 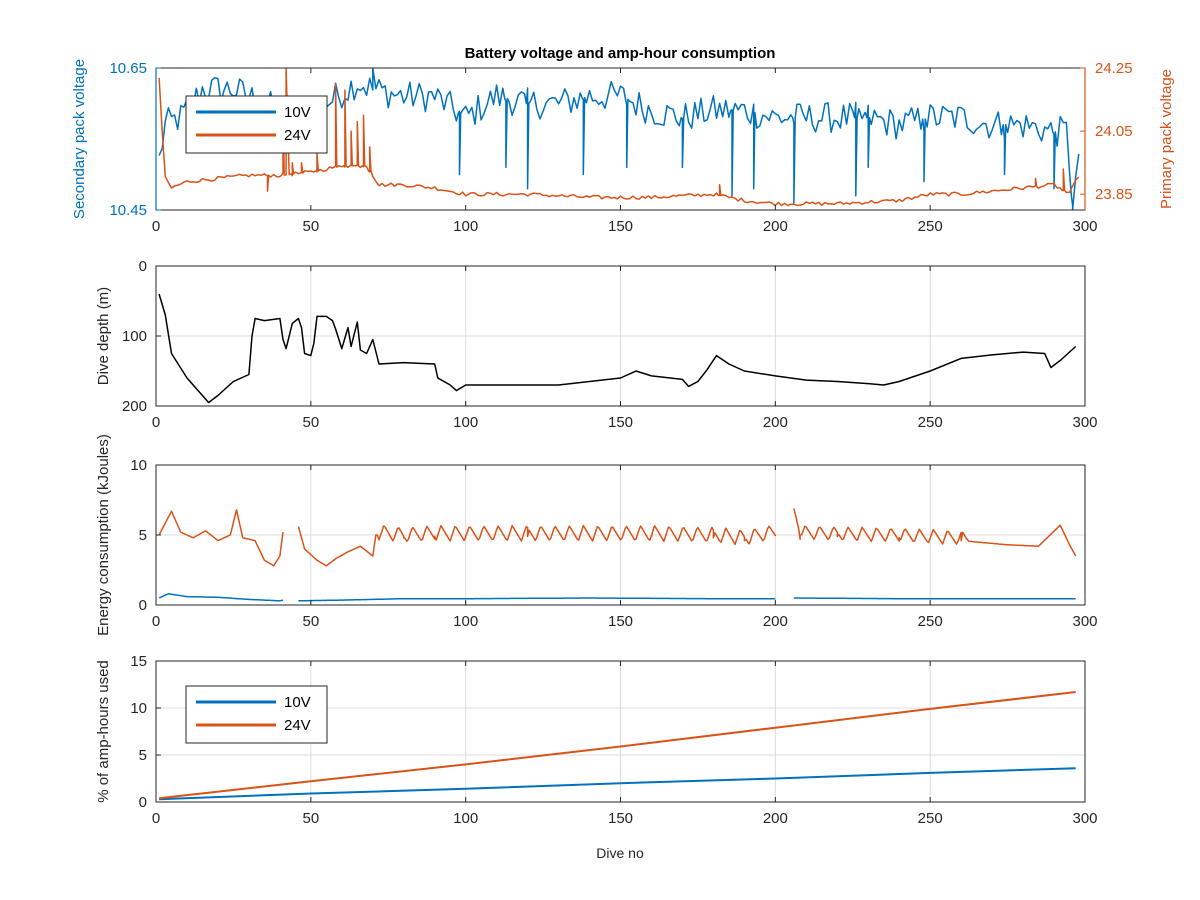 What do you see at coordinates (138, 661) in the screenshot?
I see `y-tick-label: 15` at bounding box center [138, 661].